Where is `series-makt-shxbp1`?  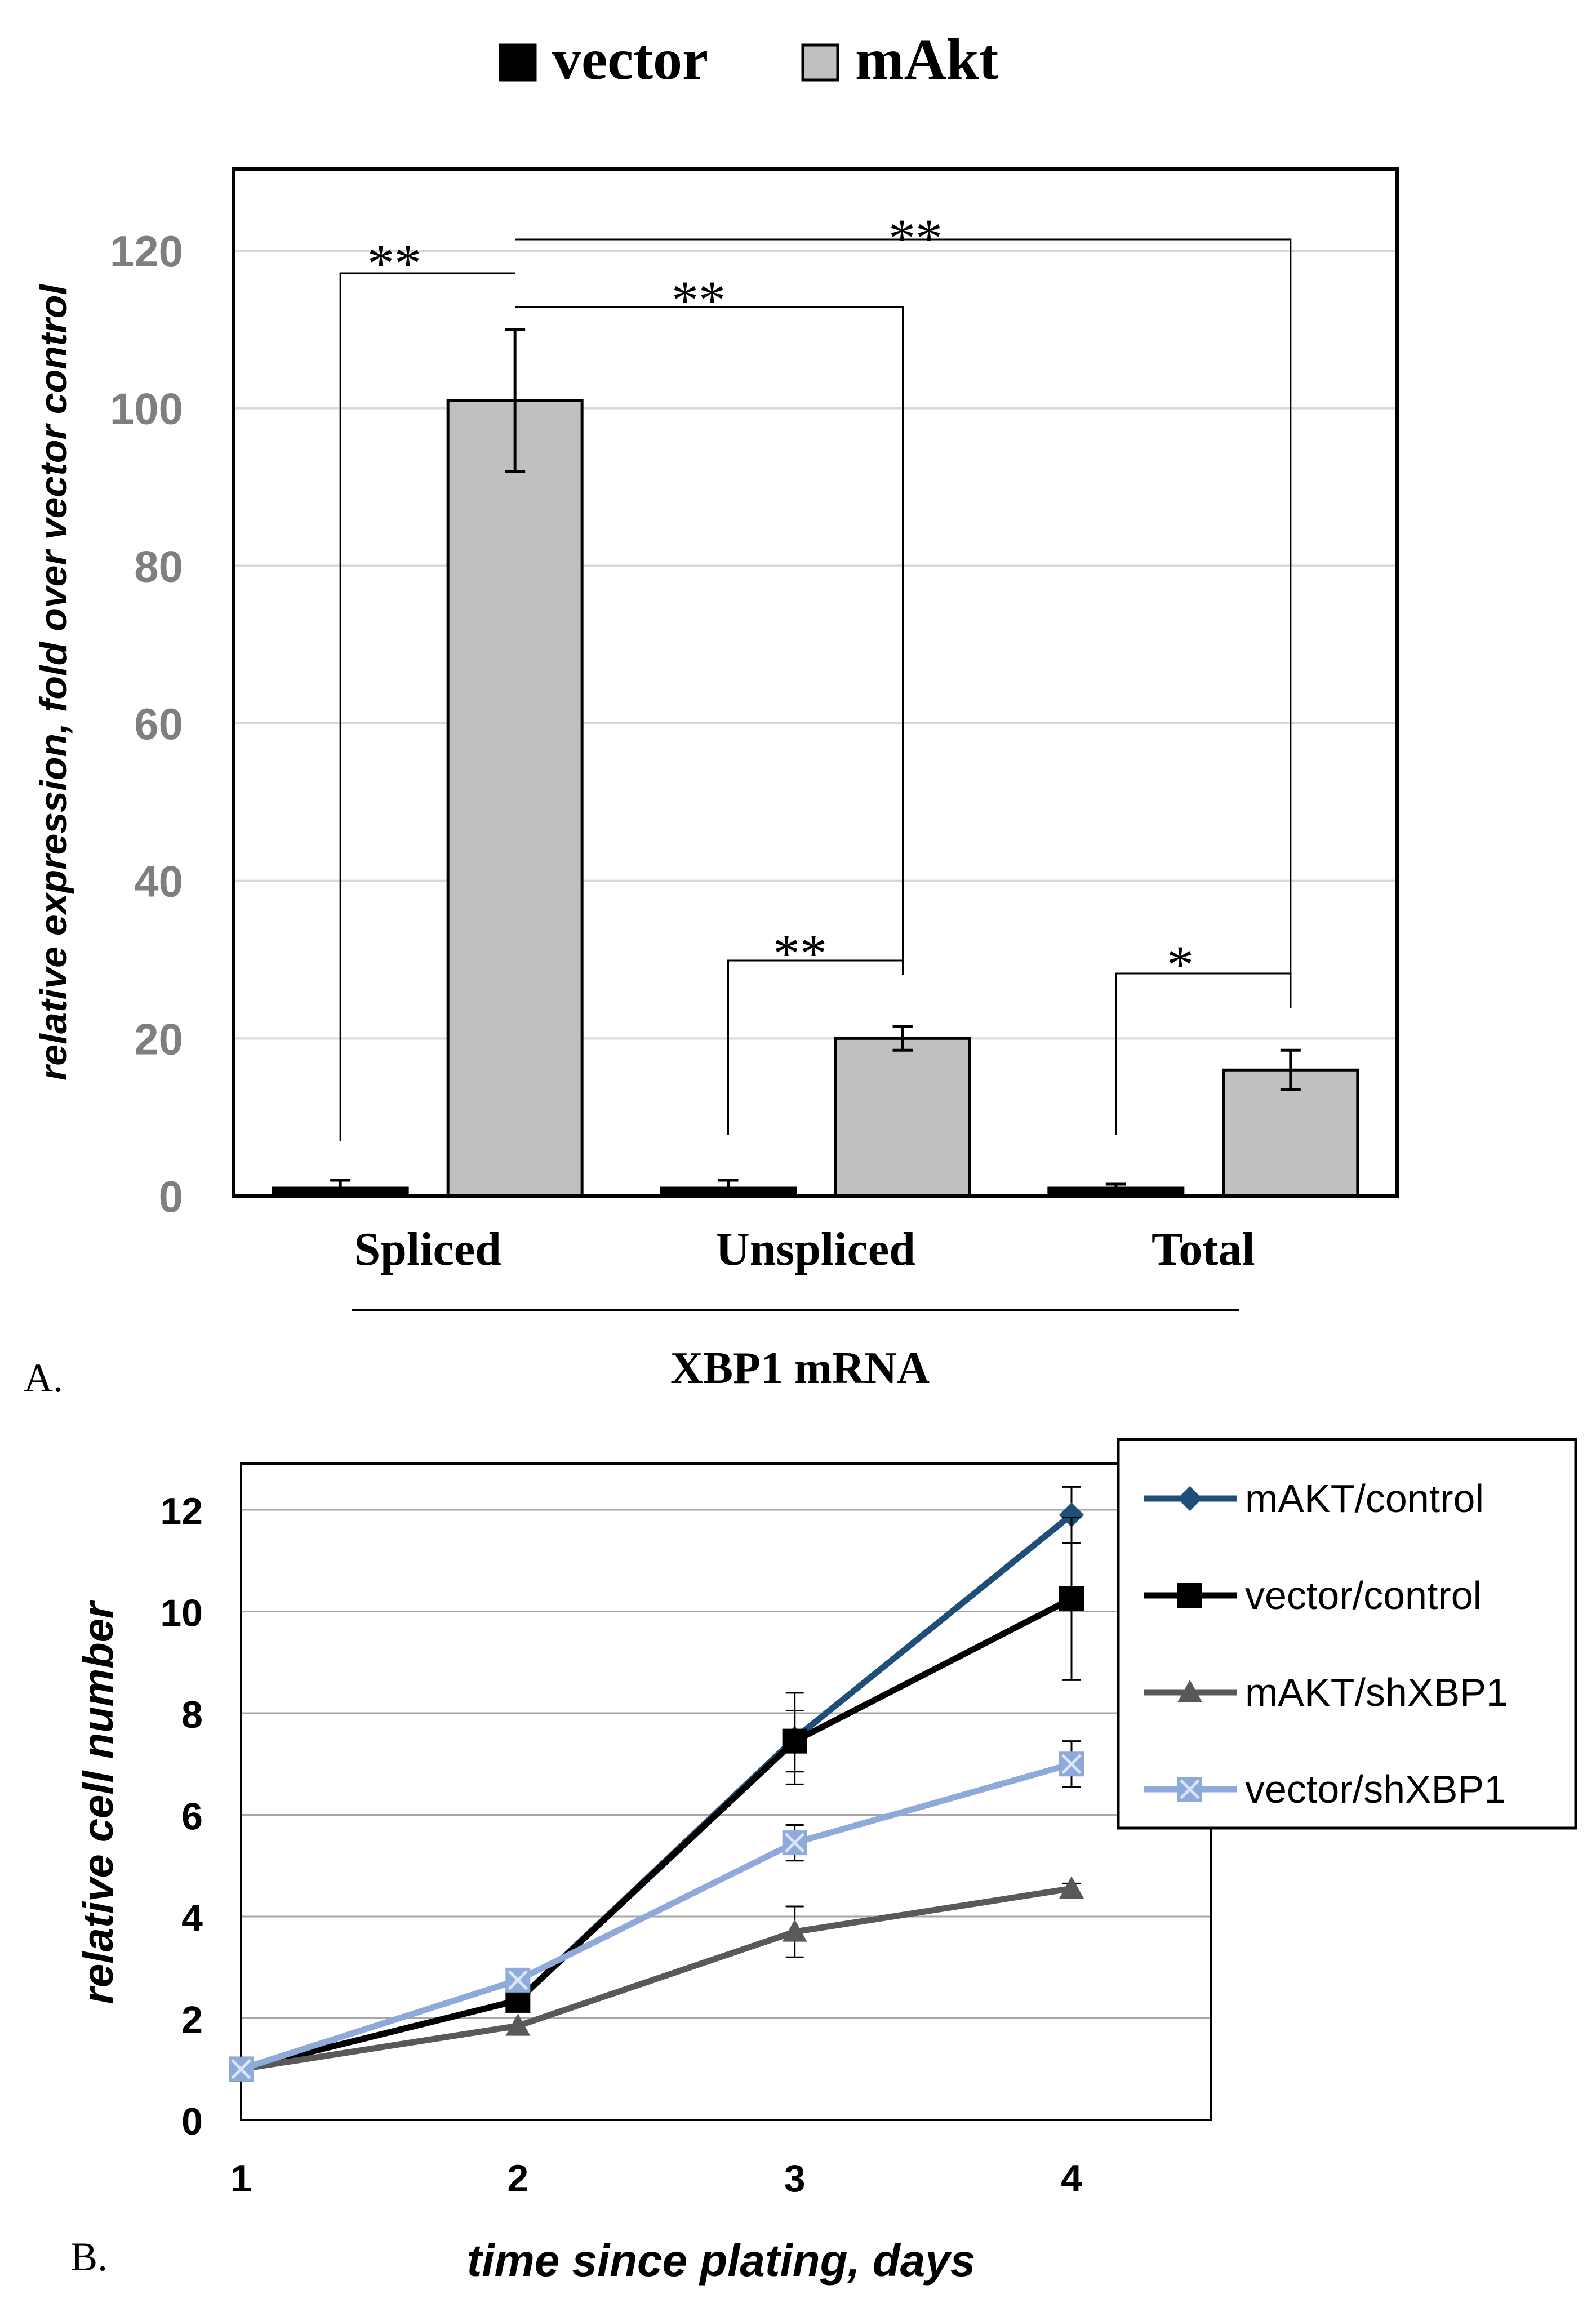
series-makt-shxbp1 is located at coordinates (656, 1977).